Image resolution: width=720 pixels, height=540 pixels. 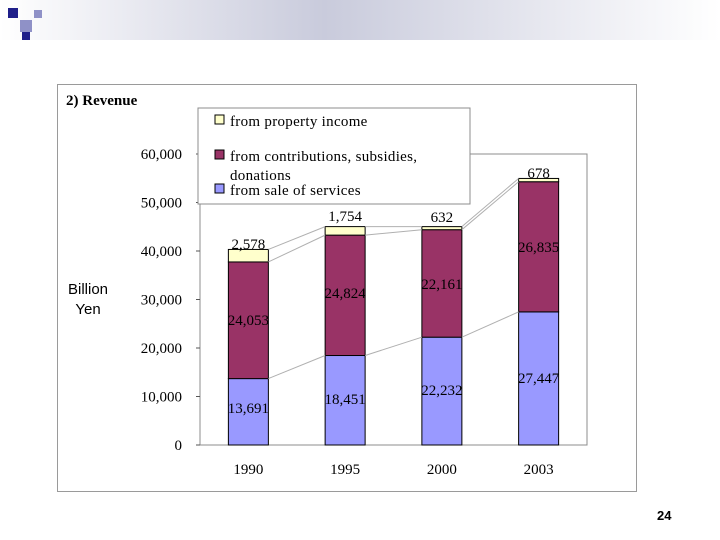 I want to click on data-label: 26,835, so click(x=538, y=248).